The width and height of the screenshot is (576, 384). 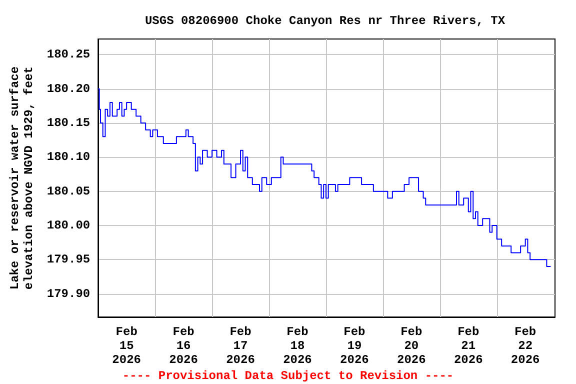 I want to click on y-tick-label: 179.90, so click(x=68, y=293).